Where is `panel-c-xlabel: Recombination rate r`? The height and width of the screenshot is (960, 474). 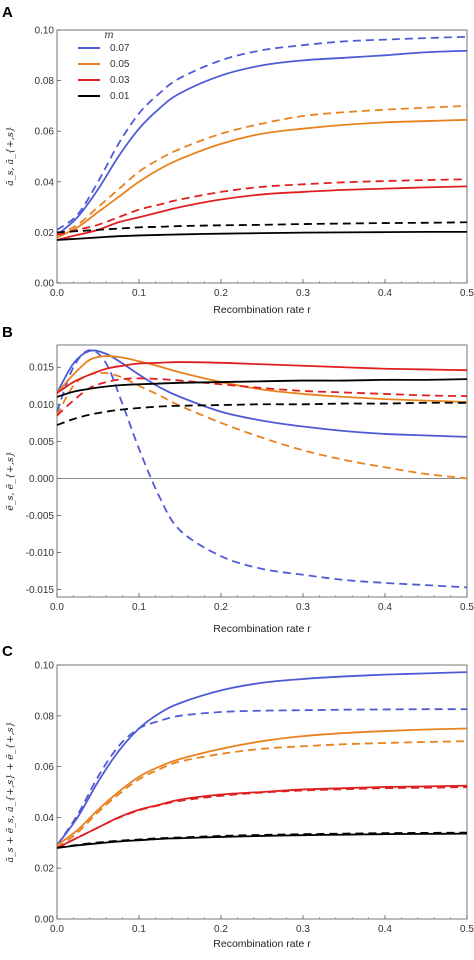 panel-c-xlabel: Recombination rate r is located at coordinates (262, 944).